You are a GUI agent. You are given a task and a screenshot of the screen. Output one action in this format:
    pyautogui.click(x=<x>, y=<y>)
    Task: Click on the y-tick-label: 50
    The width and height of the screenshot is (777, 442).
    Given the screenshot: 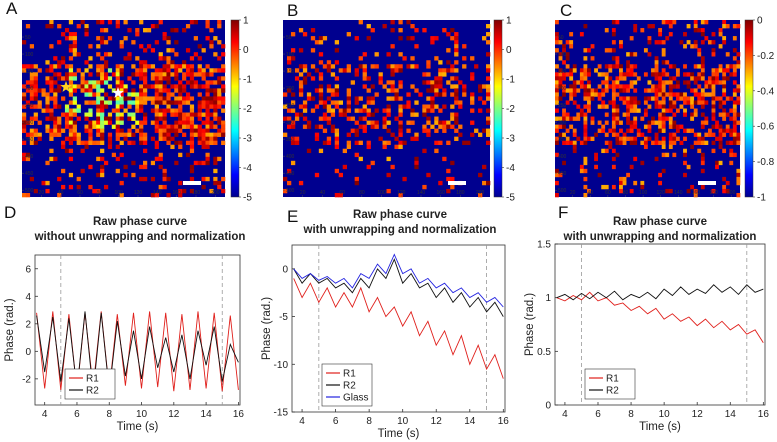 What is the action you would take?
    pyautogui.click(x=289, y=38)
    